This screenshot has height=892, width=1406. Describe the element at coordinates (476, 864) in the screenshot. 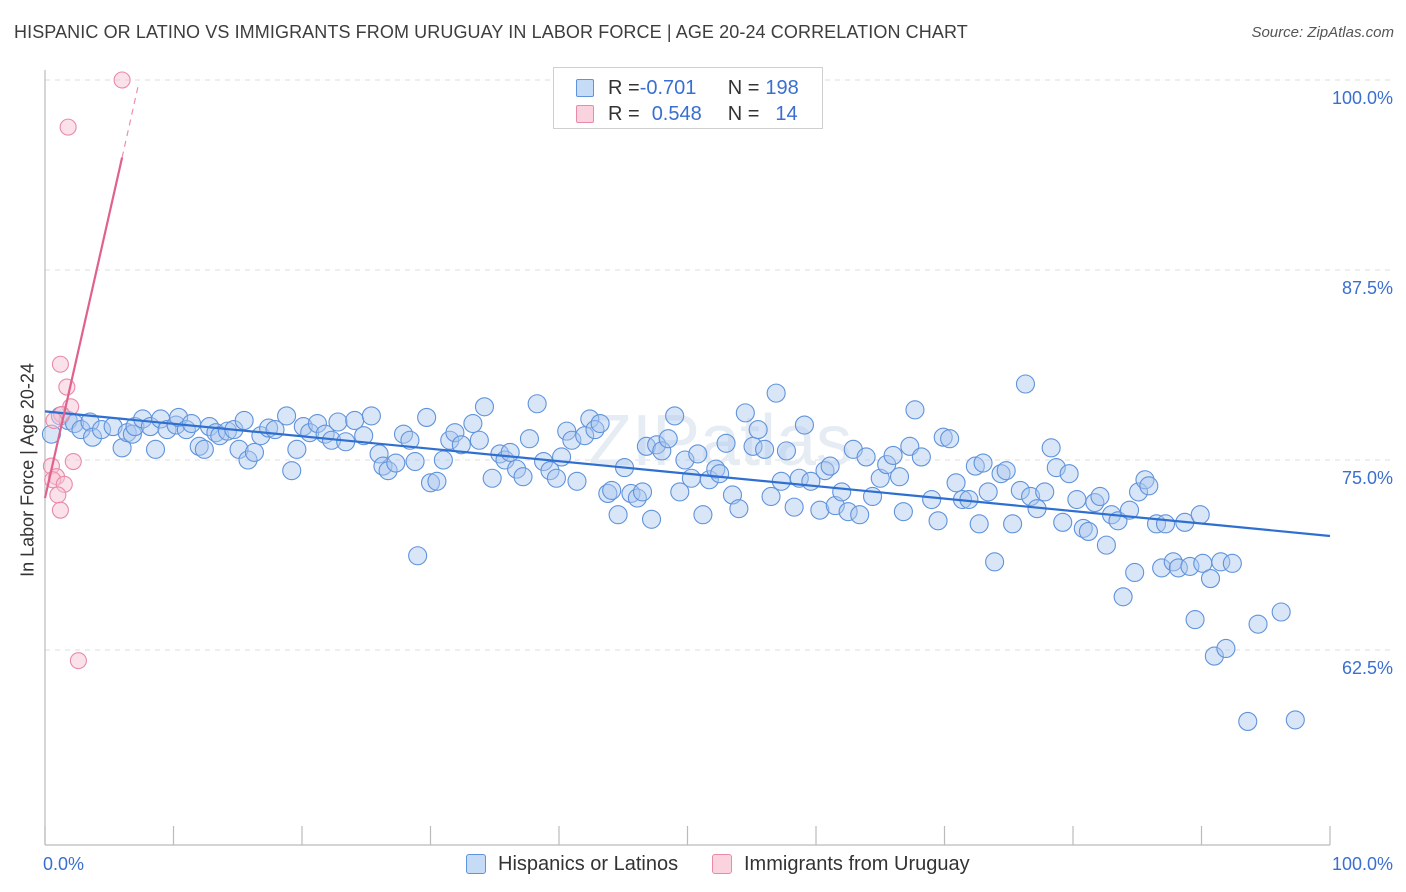

I see `blue-swatch` at that location.